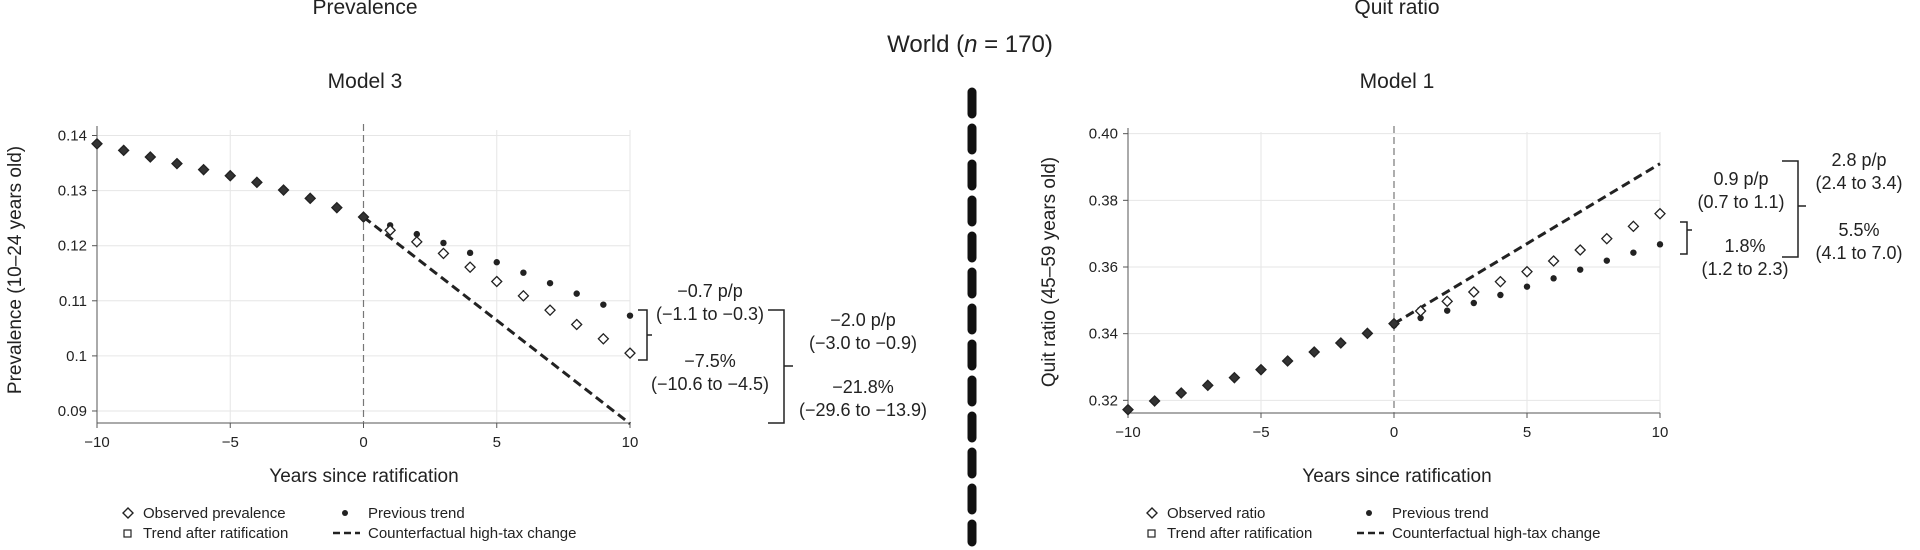 Image resolution: width=1920 pixels, height=550 pixels. Describe the element at coordinates (72, 191) in the screenshot. I see `y-tick-label: 0.13` at that location.